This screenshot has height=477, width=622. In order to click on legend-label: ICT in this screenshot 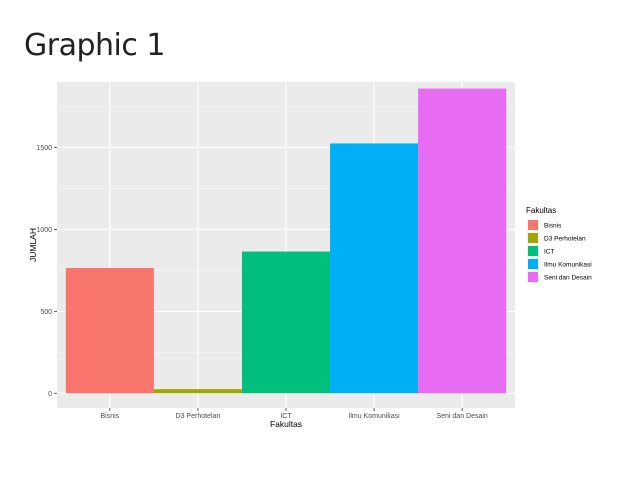, I will do `click(549, 252)`.